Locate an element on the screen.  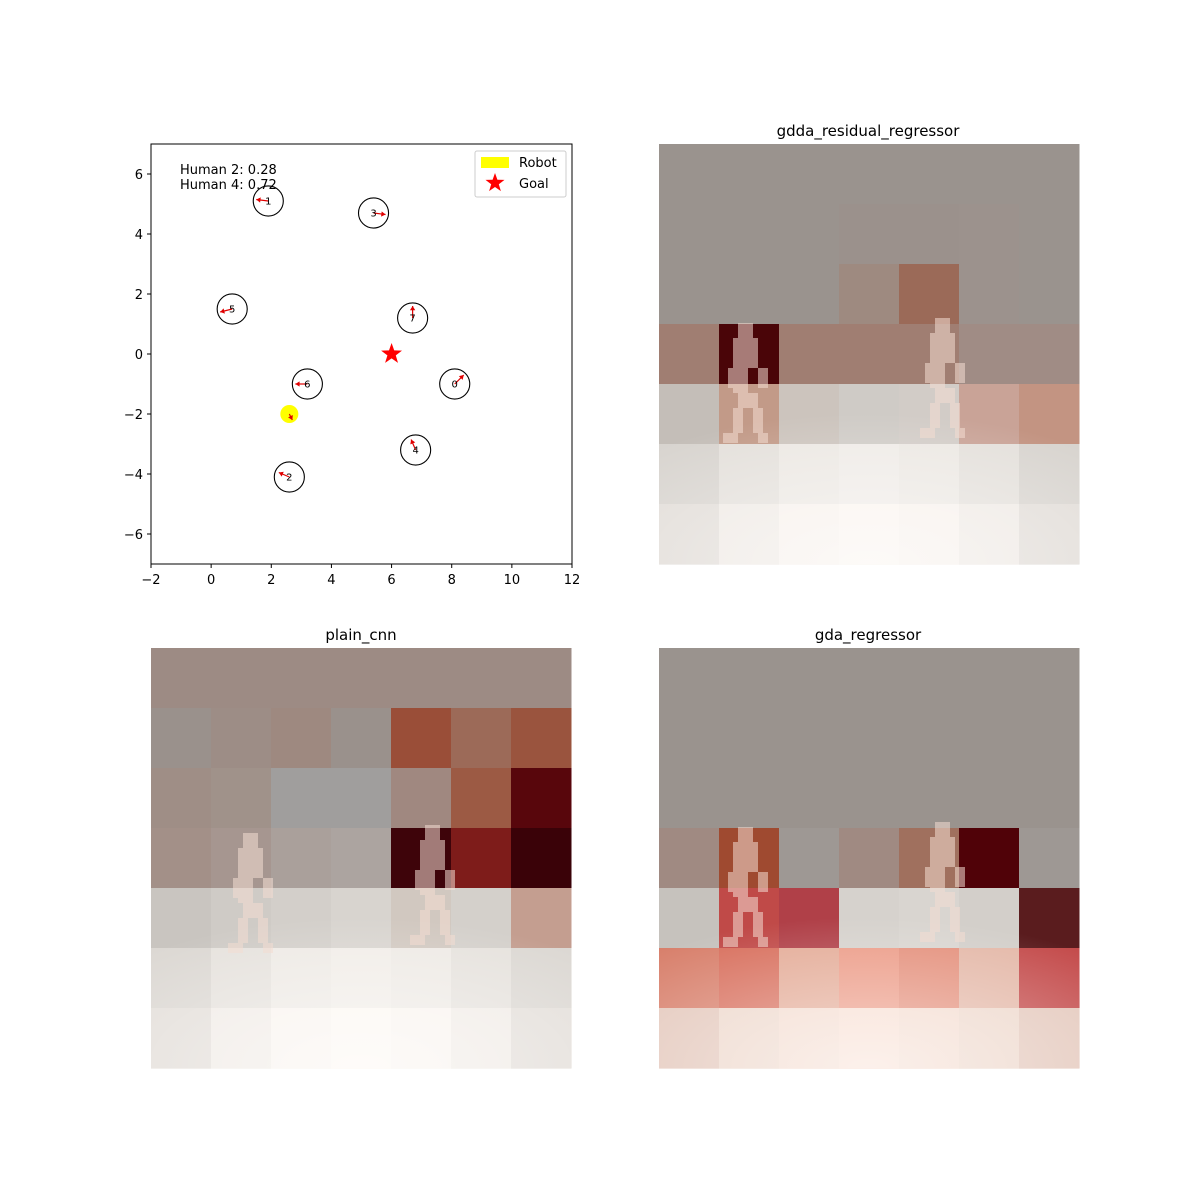
heatmap-cells-gdda is located at coordinates (869, 354).